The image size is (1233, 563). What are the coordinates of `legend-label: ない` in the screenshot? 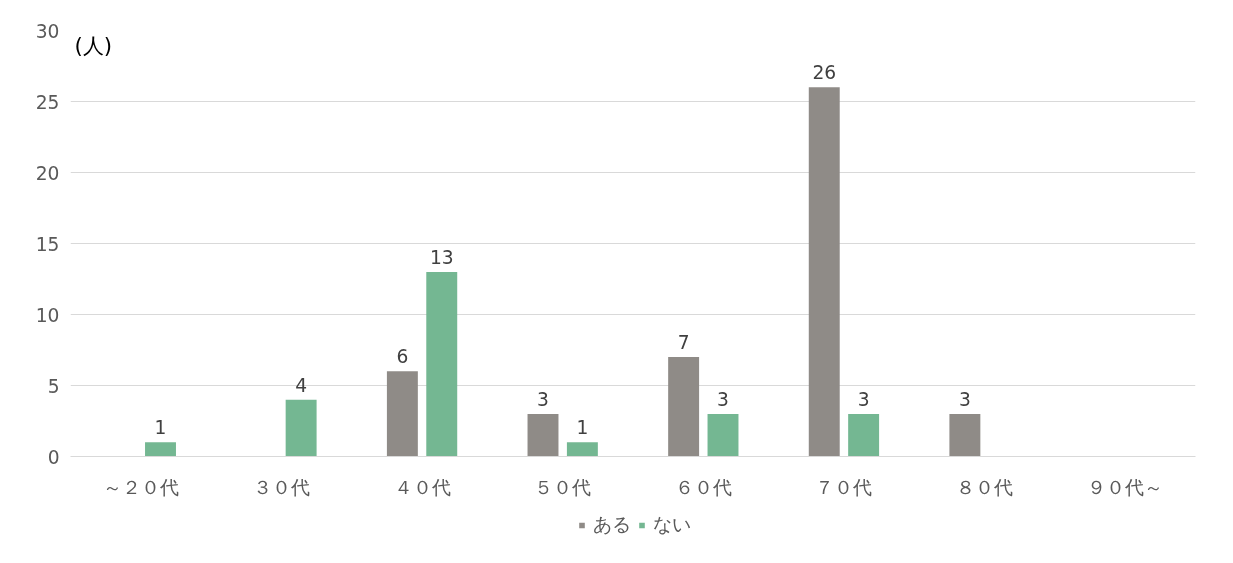 It's located at (672, 525).